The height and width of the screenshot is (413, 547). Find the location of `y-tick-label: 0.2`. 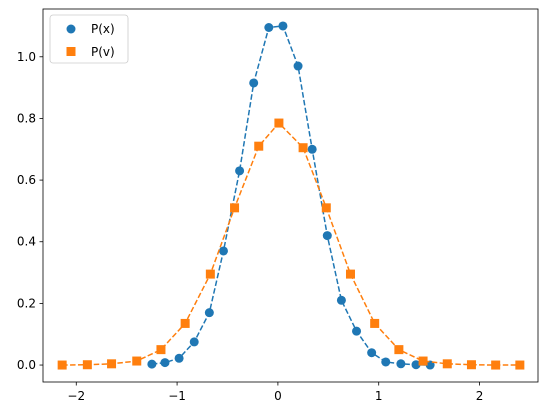

y-tick-label: 0.2 is located at coordinates (26, 303).